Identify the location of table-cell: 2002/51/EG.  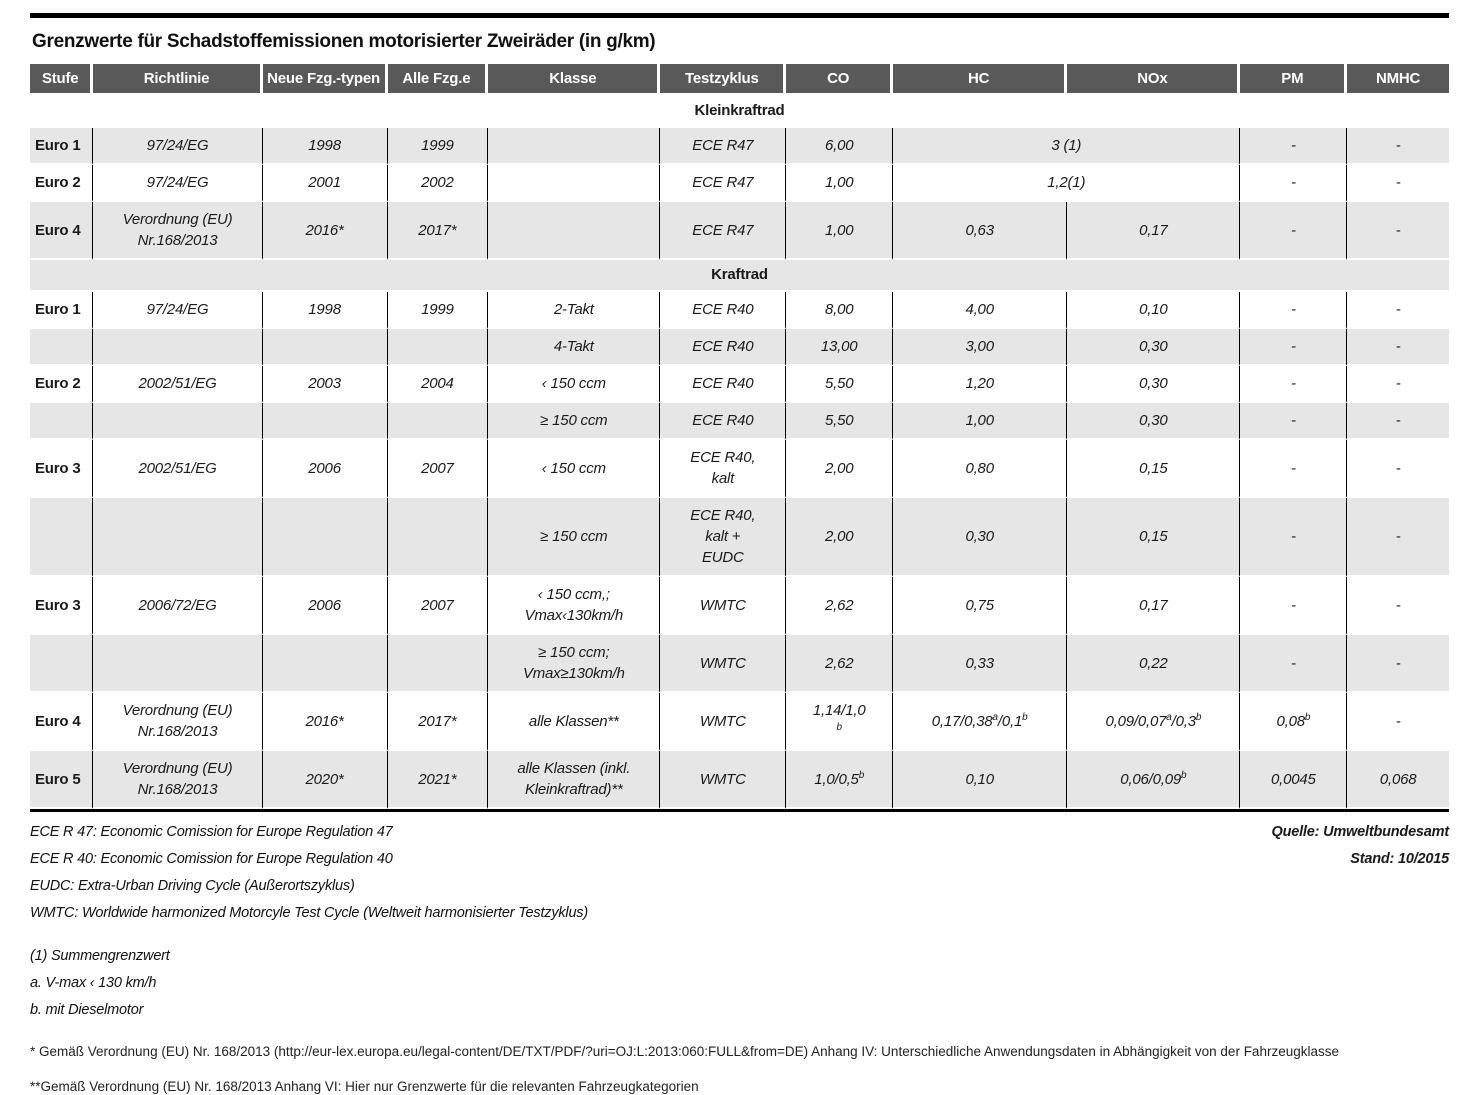
(178, 384).